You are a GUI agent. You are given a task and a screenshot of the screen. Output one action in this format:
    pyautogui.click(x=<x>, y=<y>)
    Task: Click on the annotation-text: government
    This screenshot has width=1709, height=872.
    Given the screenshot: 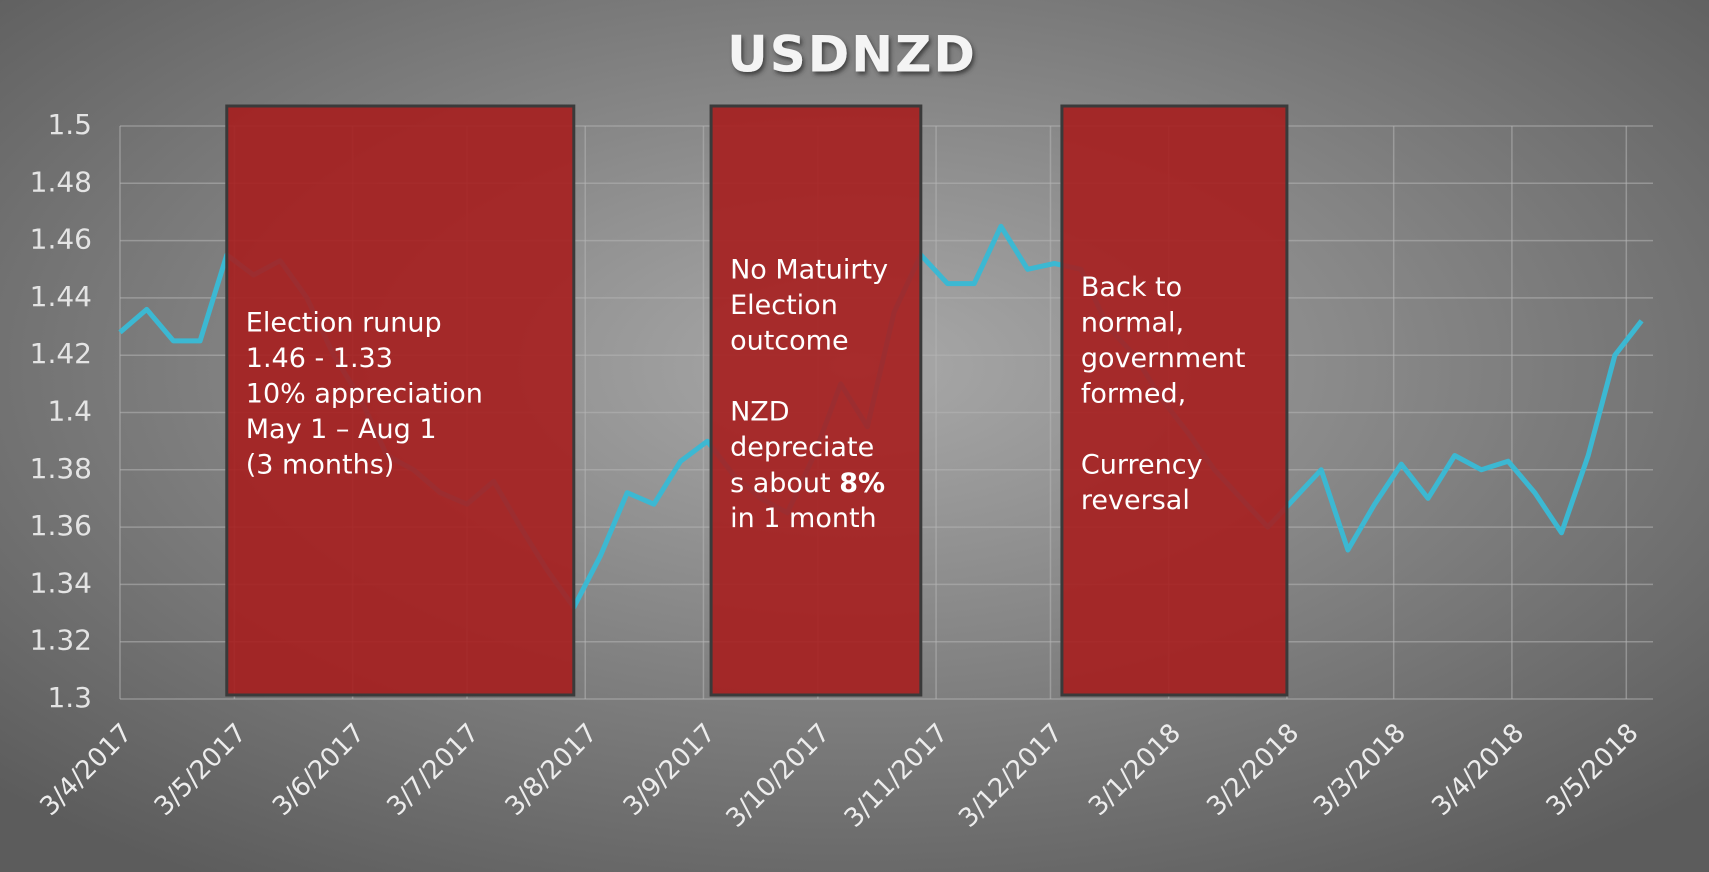 What is the action you would take?
    pyautogui.click(x=1163, y=358)
    